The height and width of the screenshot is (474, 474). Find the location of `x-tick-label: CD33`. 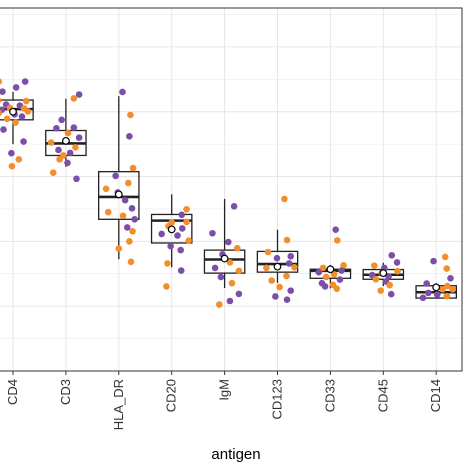

x-tick-label: CD33 is located at coordinates (329, 395).